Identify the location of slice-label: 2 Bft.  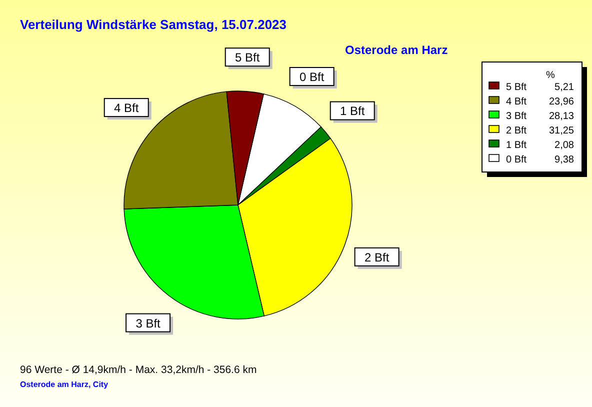
(377, 257).